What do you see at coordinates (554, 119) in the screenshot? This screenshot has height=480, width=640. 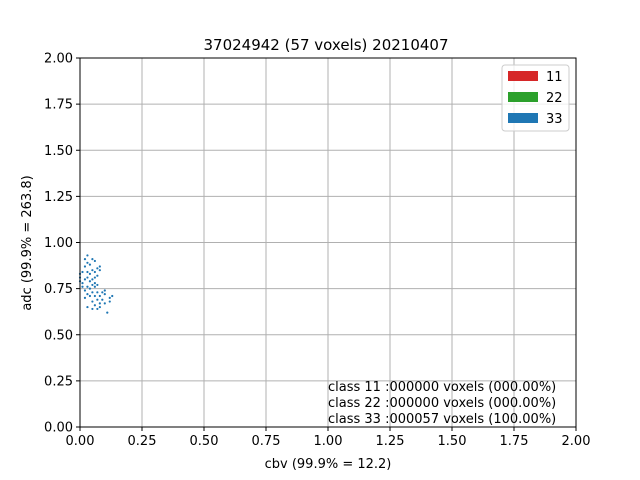 I see `legend-label-33: 33` at bounding box center [554, 119].